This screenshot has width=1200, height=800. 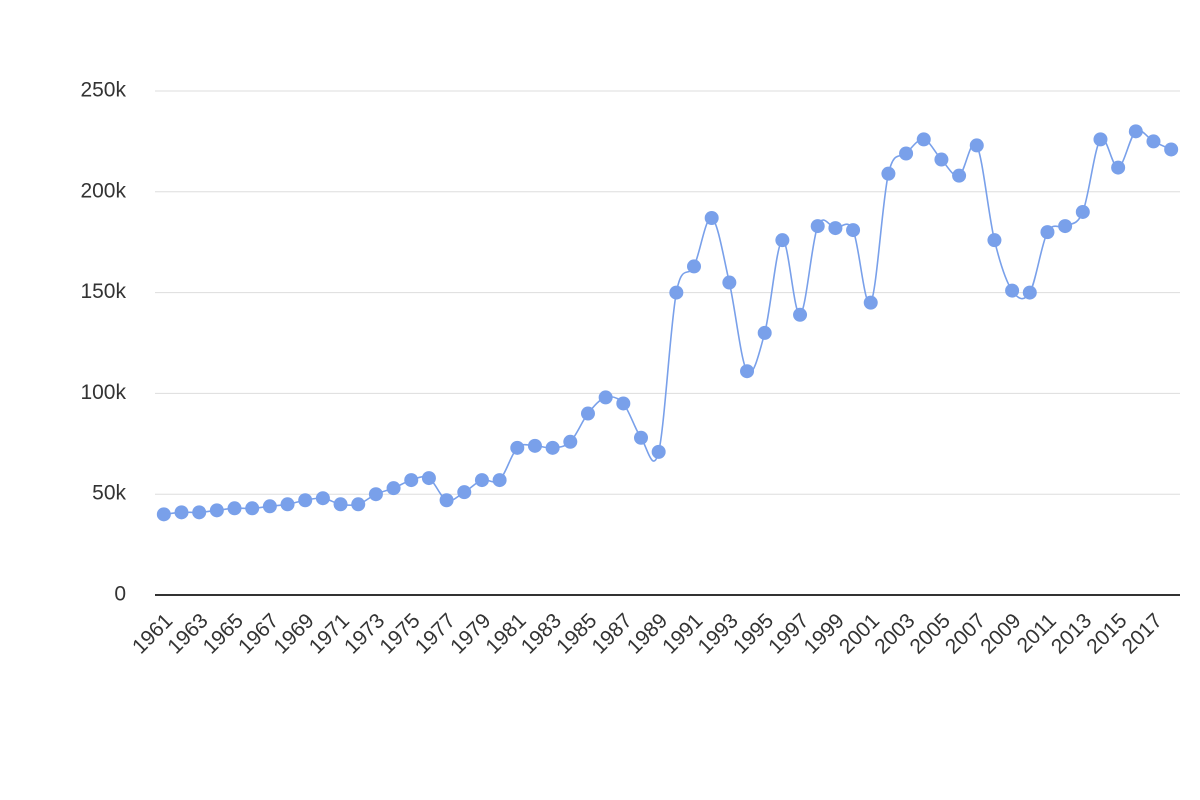 What do you see at coordinates (647, 633) in the screenshot?
I see `x-tick-label: 1989` at bounding box center [647, 633].